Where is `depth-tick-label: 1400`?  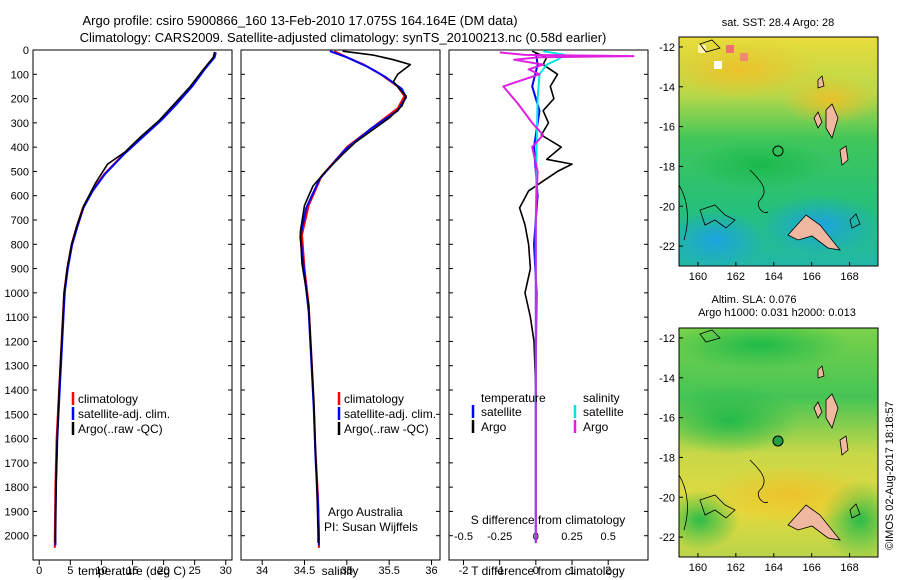 depth-tick-label: 1400 is located at coordinates (17, 391).